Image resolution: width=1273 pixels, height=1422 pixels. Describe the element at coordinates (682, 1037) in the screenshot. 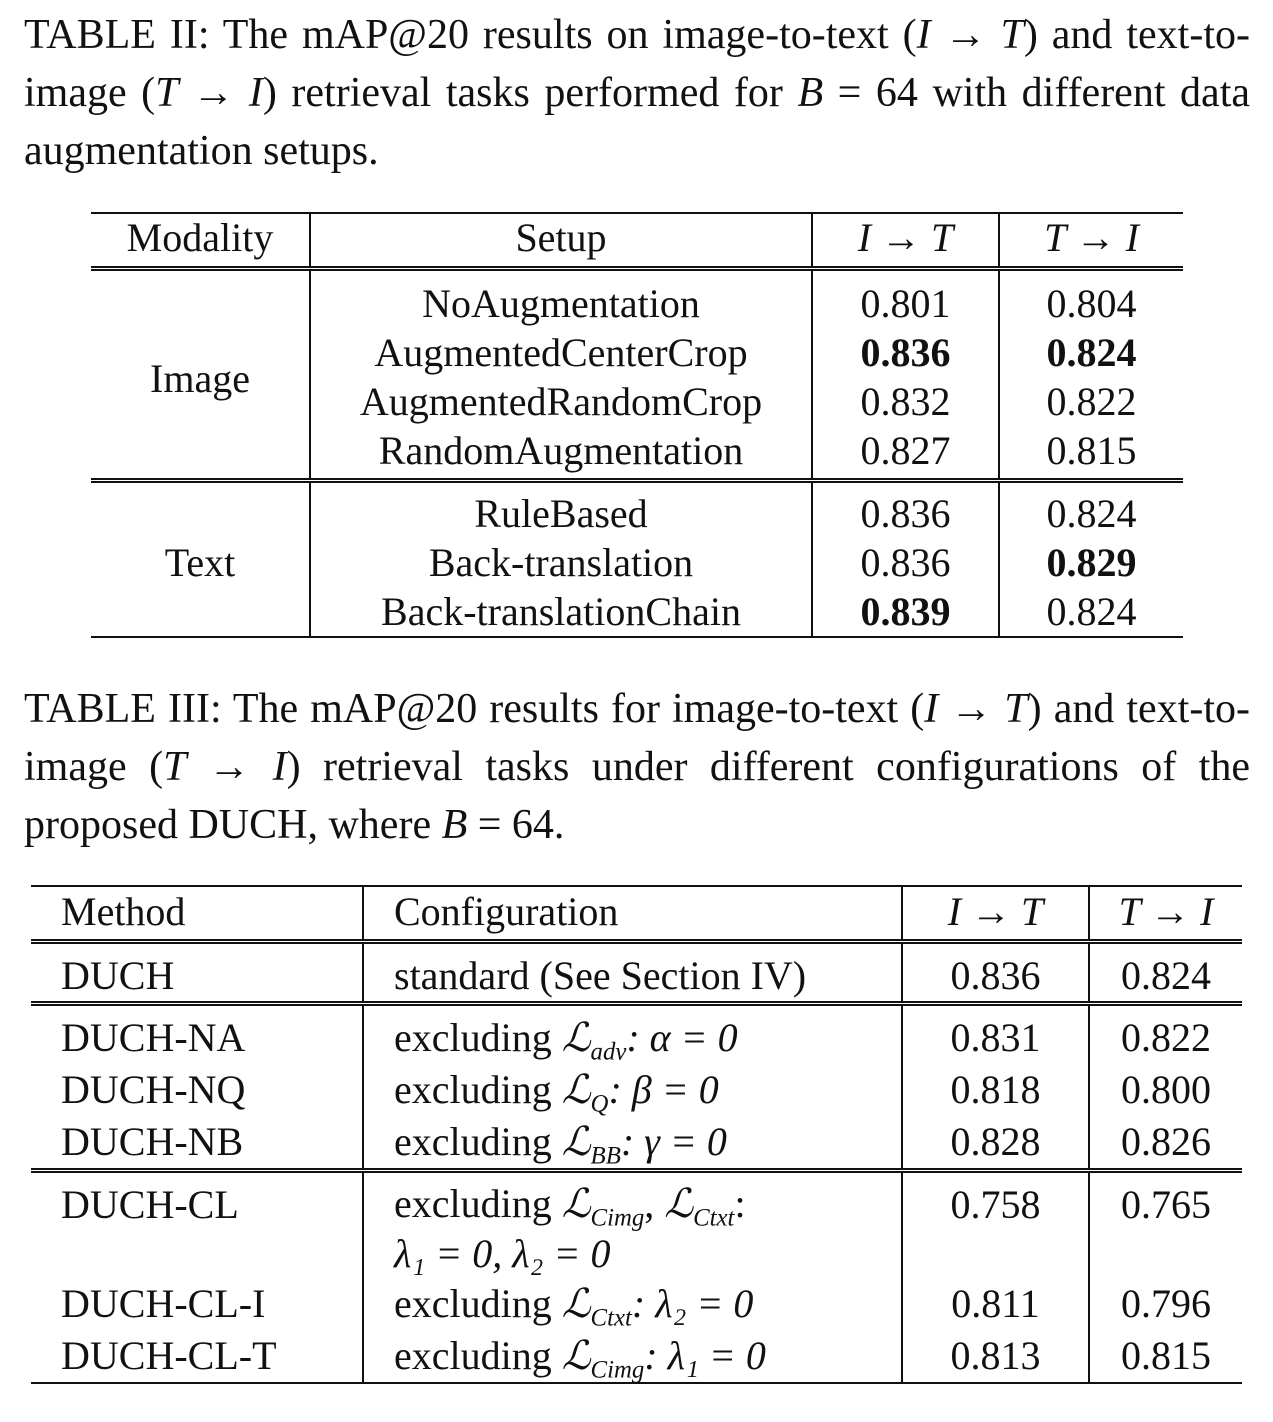

I see `config-text: : α = 0` at that location.